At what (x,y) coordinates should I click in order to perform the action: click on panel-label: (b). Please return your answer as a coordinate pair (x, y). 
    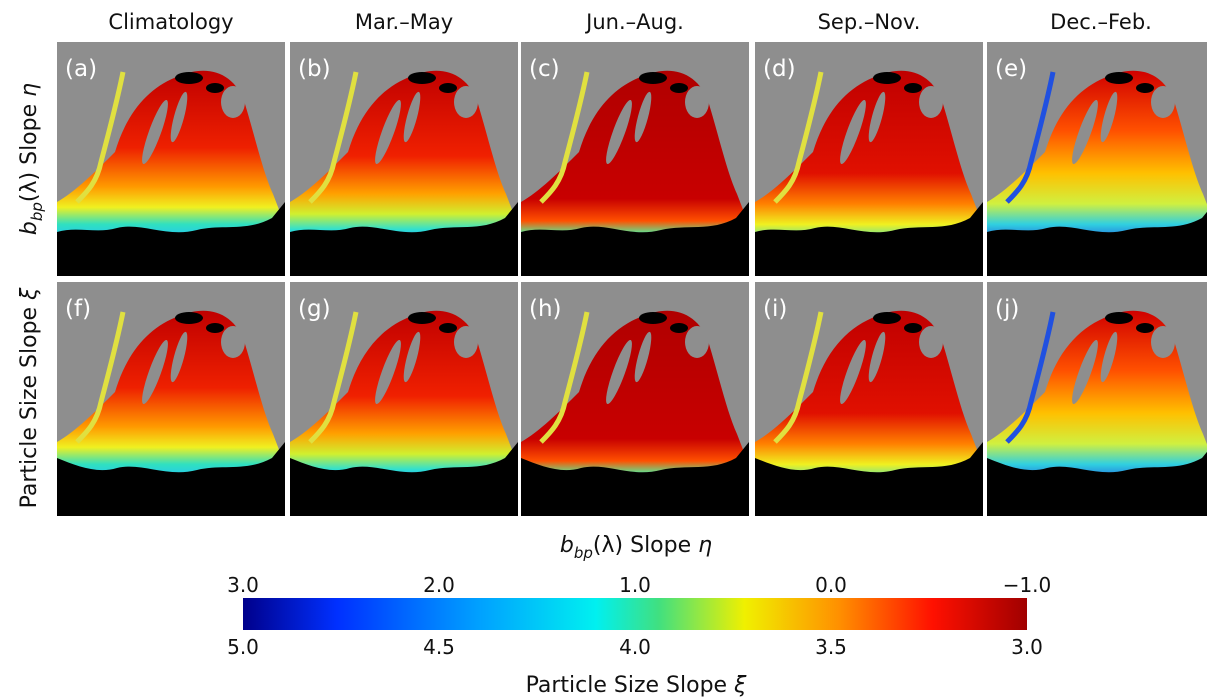
    Looking at the image, I should click on (314, 69).